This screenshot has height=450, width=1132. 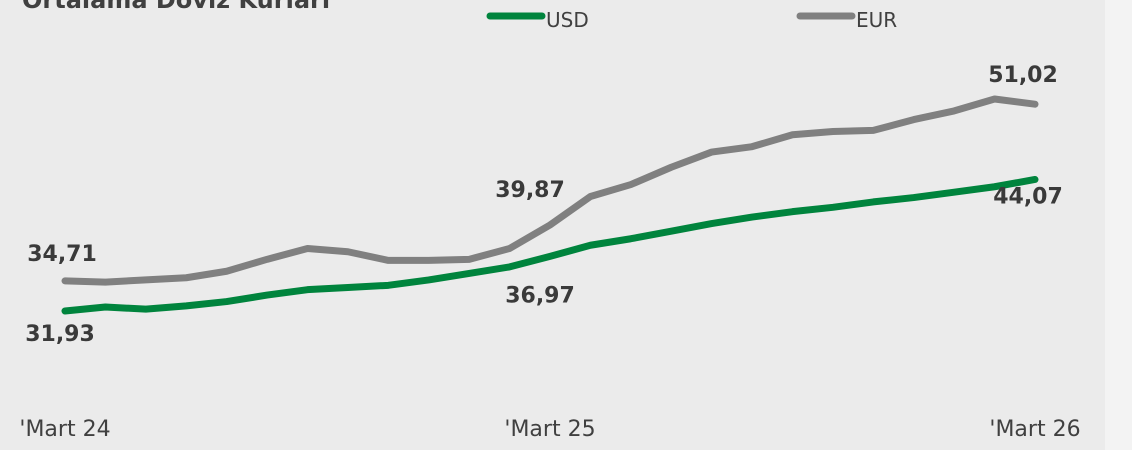 What do you see at coordinates (1034, 429) in the screenshot?
I see `x-tick-label: 'Mart 26` at bounding box center [1034, 429].